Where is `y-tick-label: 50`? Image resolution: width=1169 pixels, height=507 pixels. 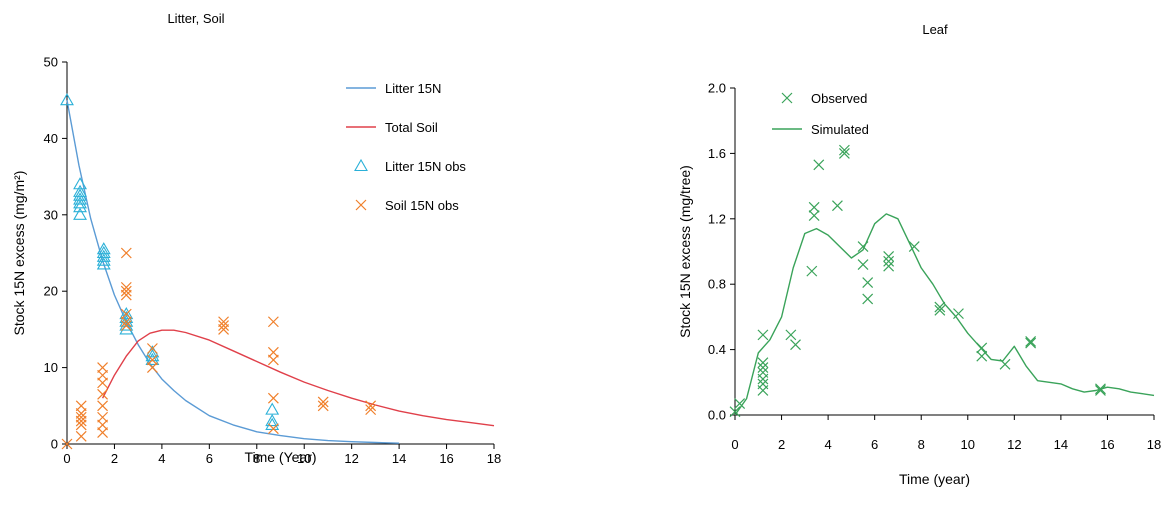
y-tick-label: 50 is located at coordinates (51, 62).